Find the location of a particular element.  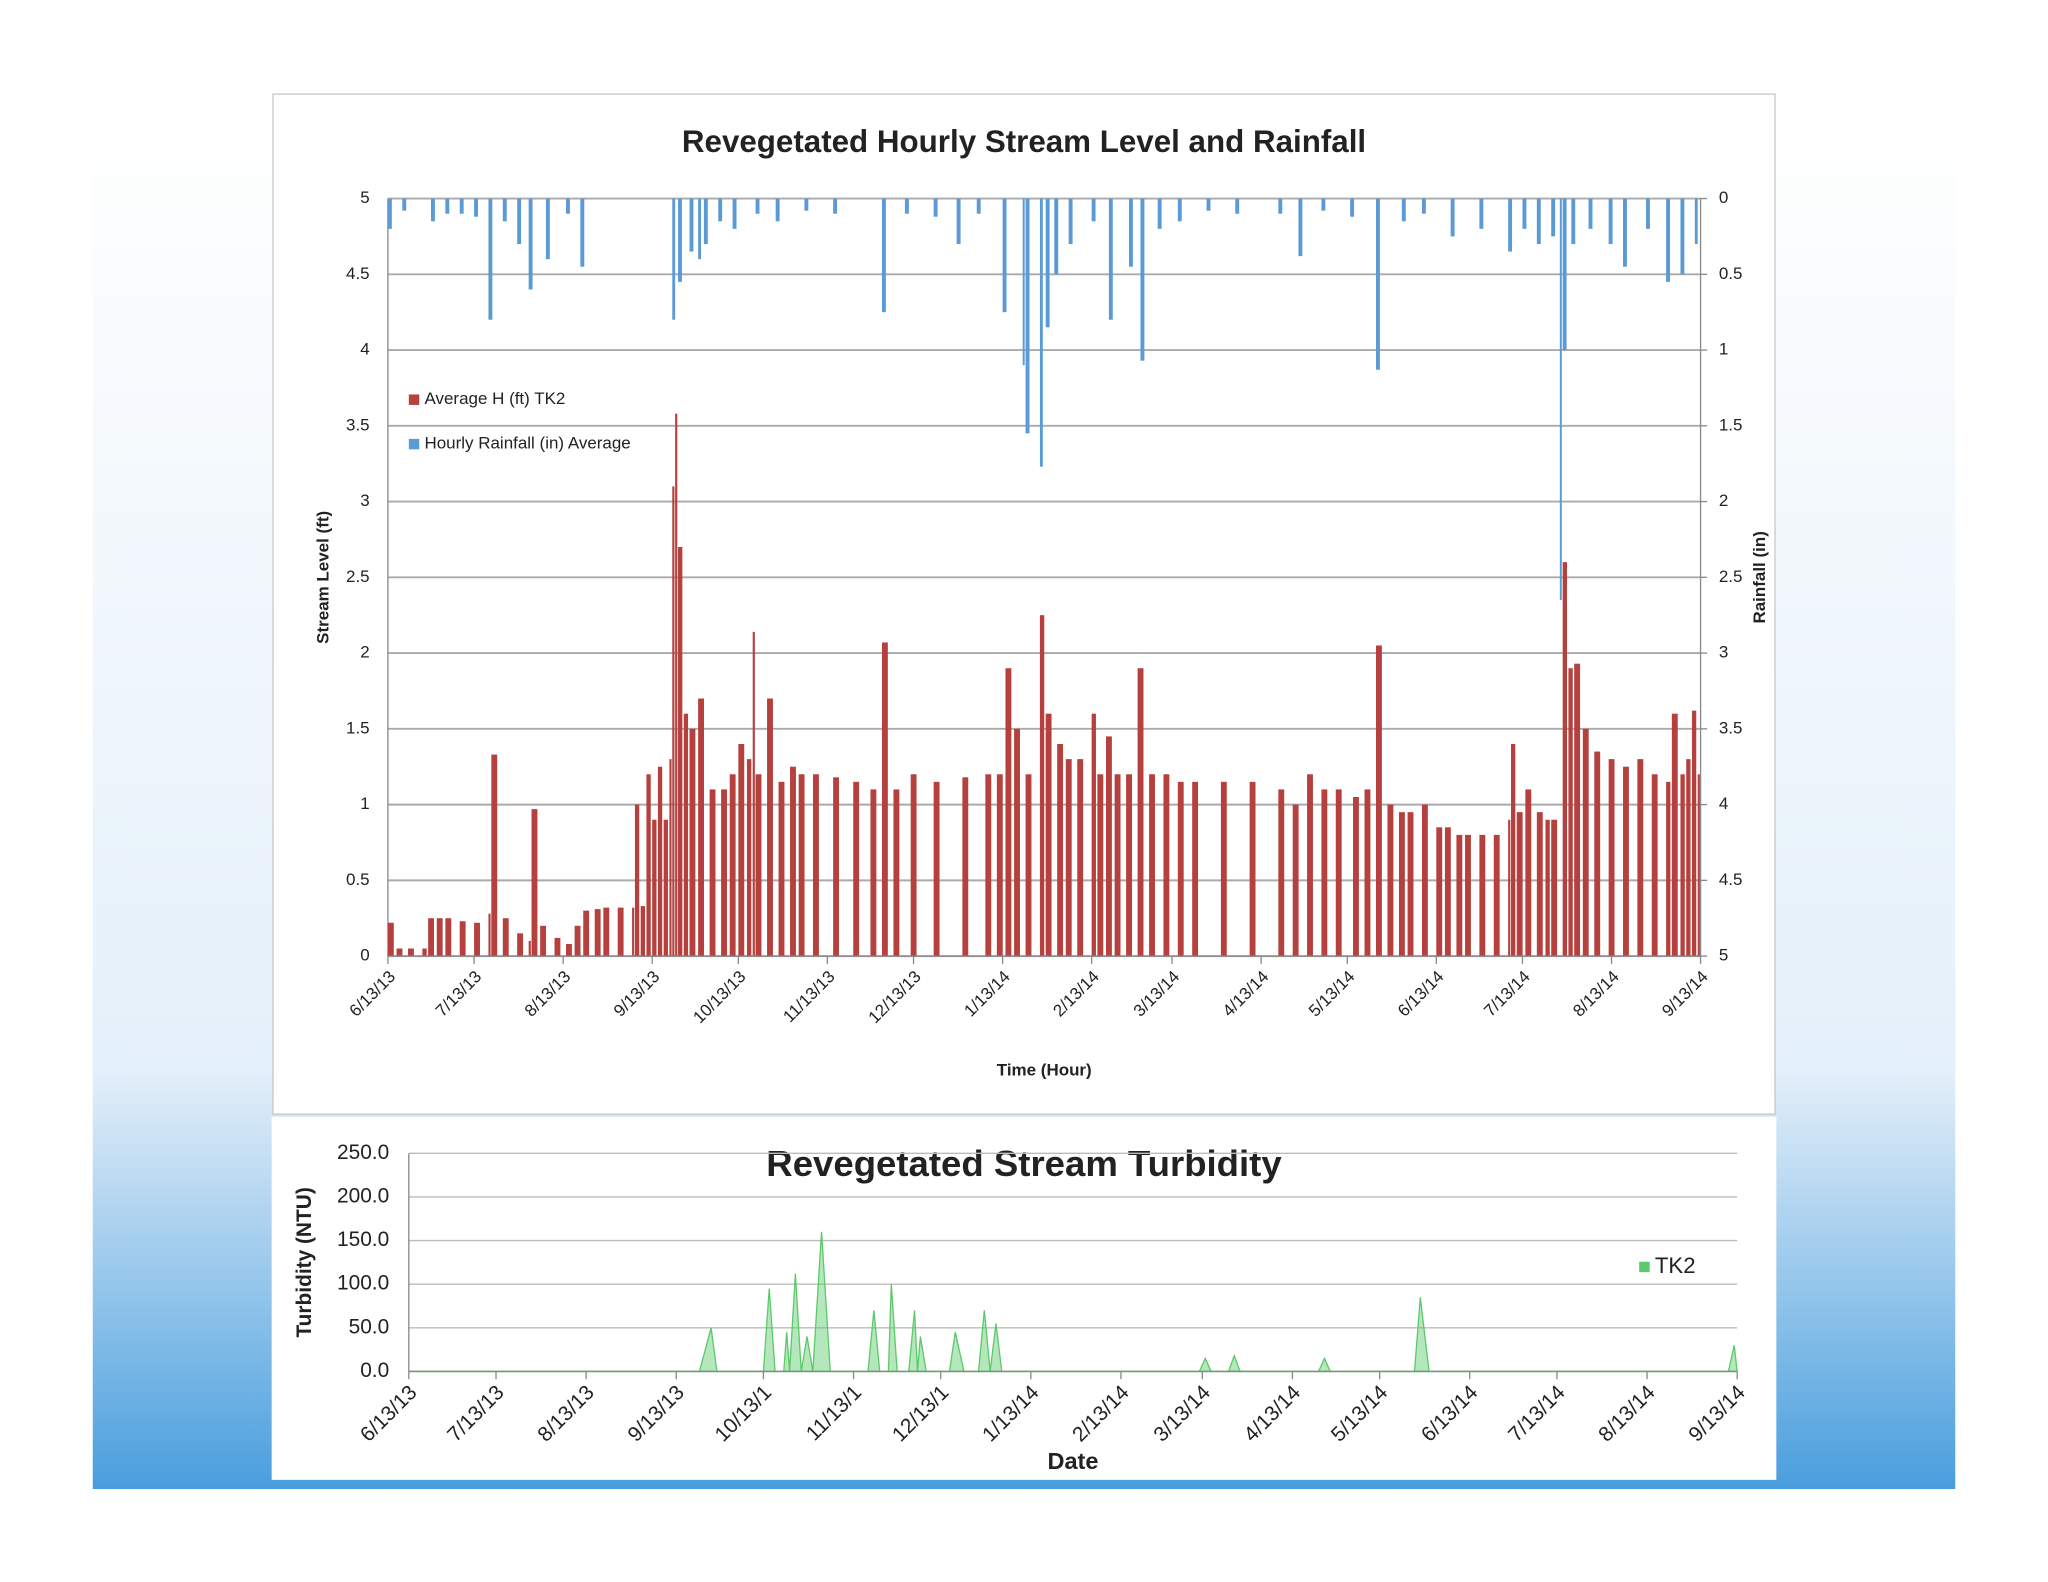

y-tick-label: 2.5 is located at coordinates (358, 576).